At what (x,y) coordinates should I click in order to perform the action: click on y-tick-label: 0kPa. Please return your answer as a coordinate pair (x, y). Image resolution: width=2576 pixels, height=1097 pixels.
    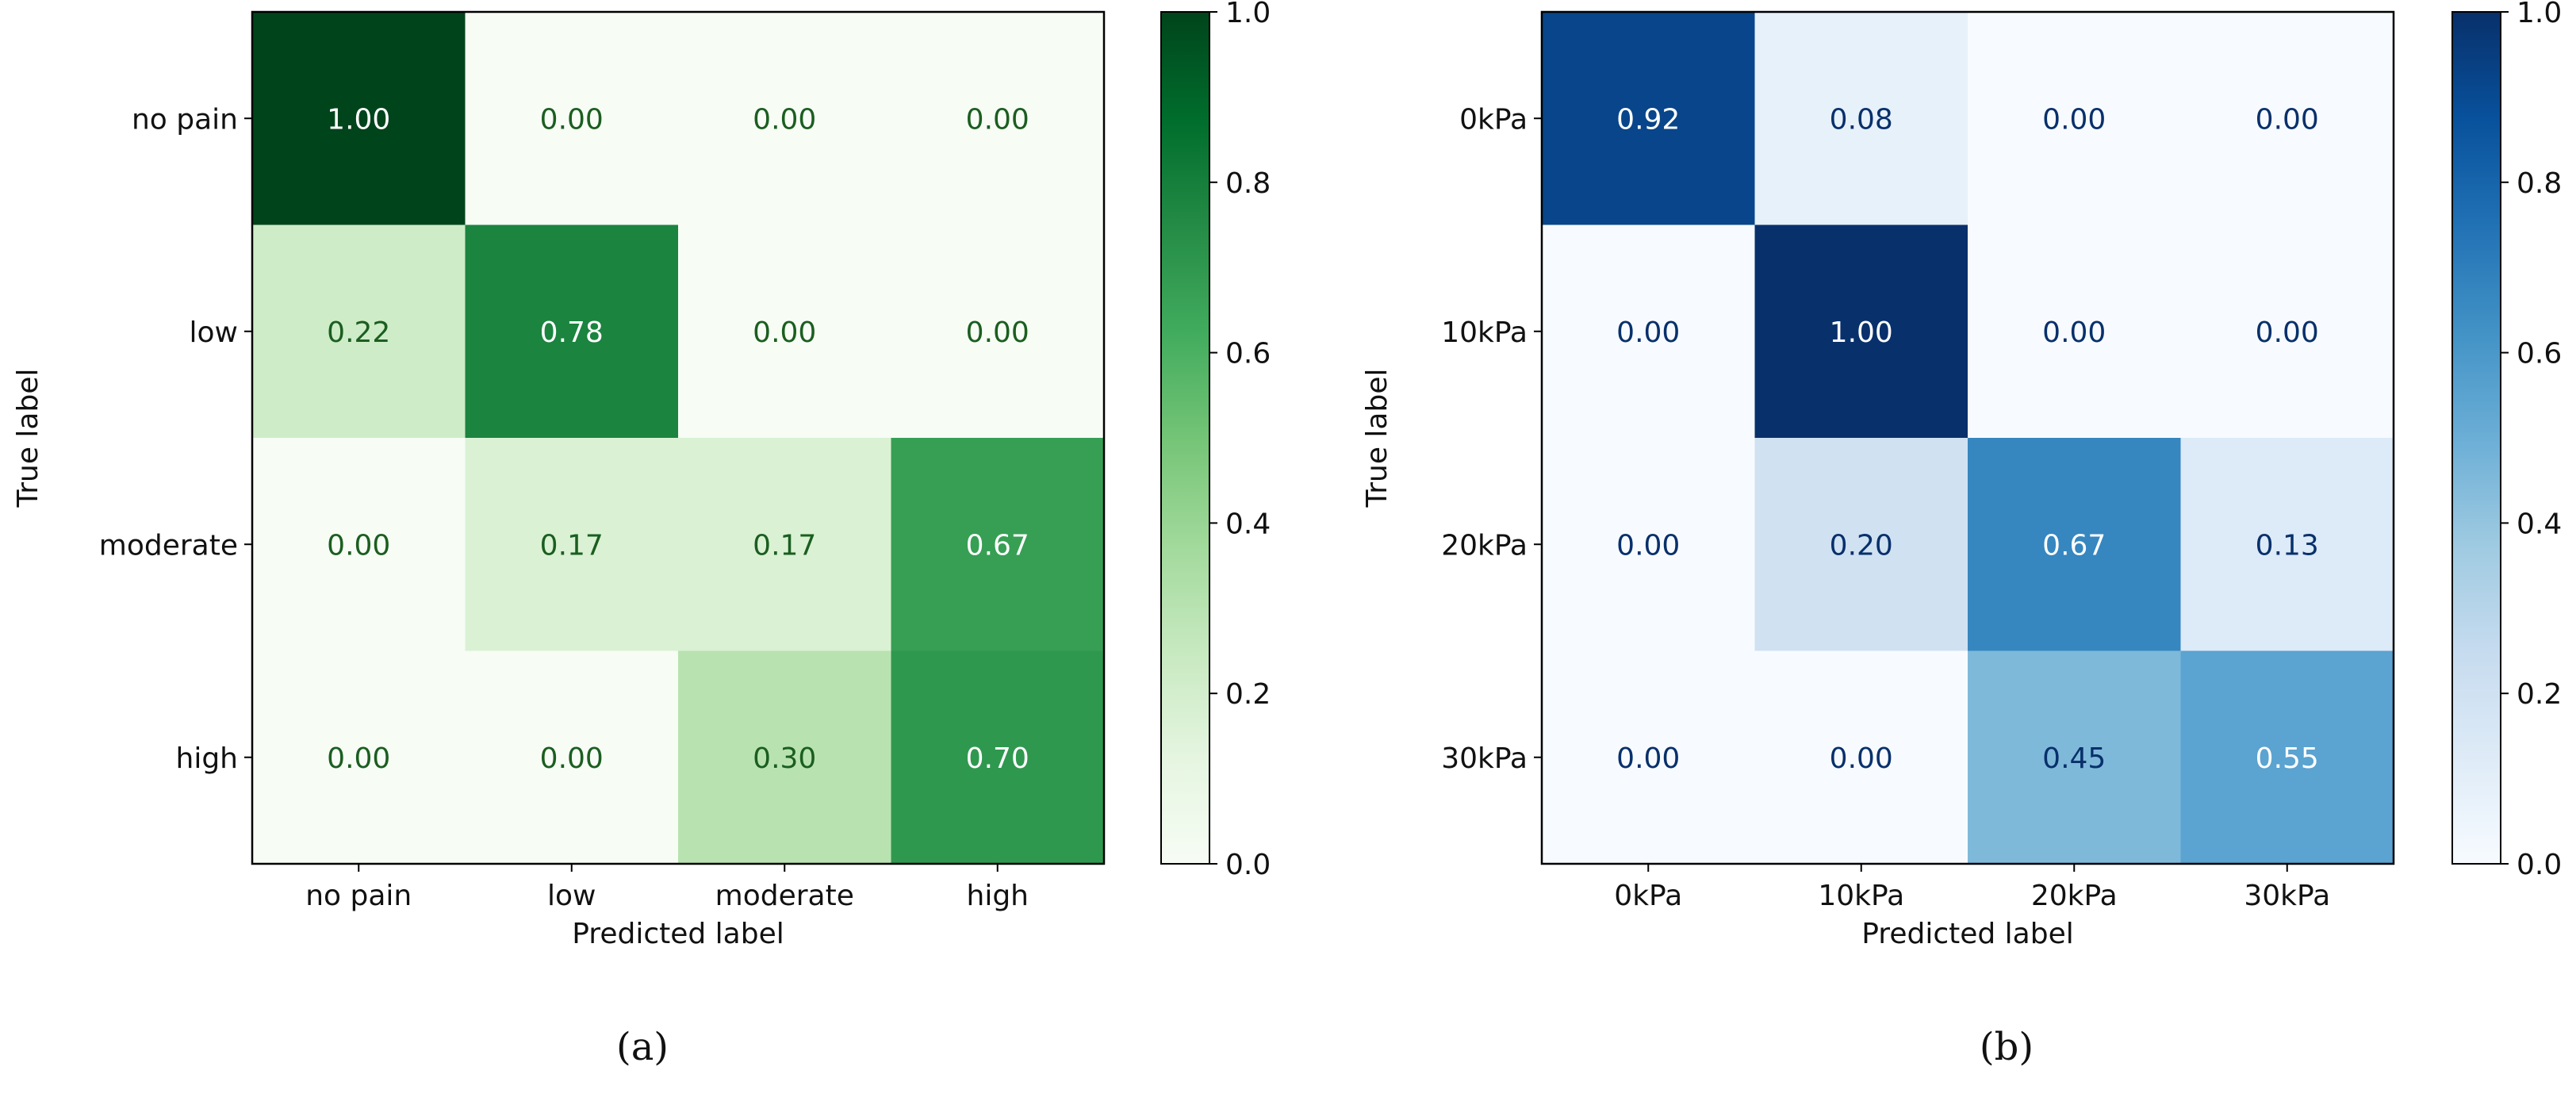
    Looking at the image, I should click on (1494, 119).